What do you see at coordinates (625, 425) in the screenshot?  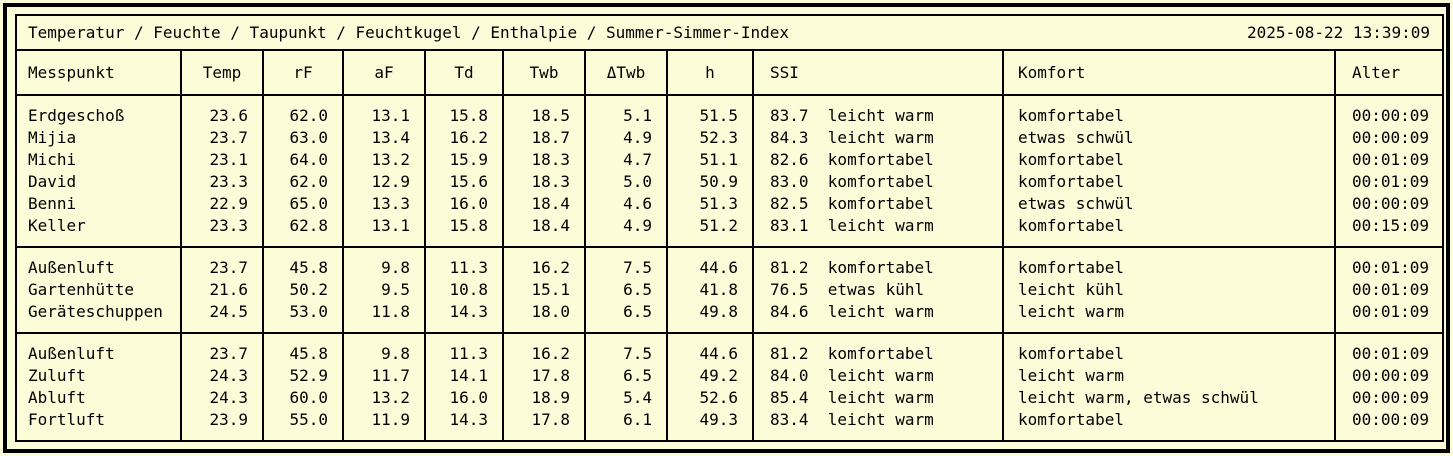 I see `cell-delta-twb: 6.1` at bounding box center [625, 425].